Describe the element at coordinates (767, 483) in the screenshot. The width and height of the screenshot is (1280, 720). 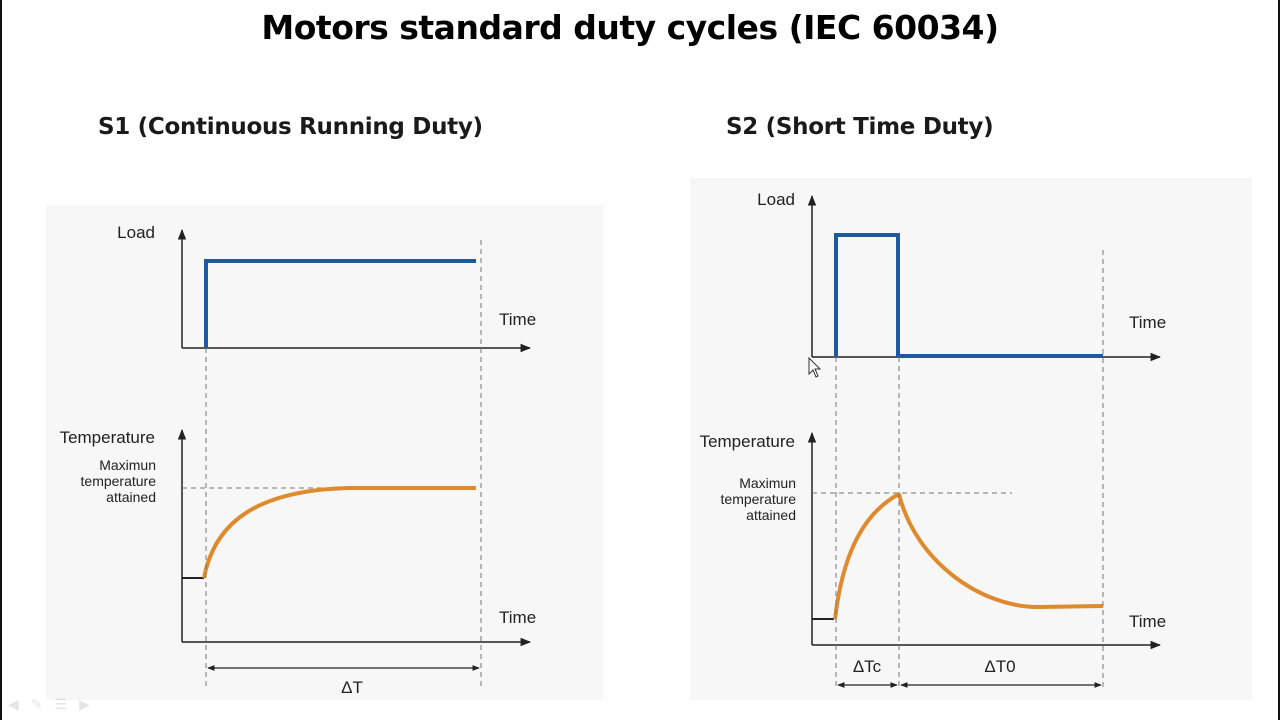
I see `s2-max-temp-label-1: Maximun` at that location.